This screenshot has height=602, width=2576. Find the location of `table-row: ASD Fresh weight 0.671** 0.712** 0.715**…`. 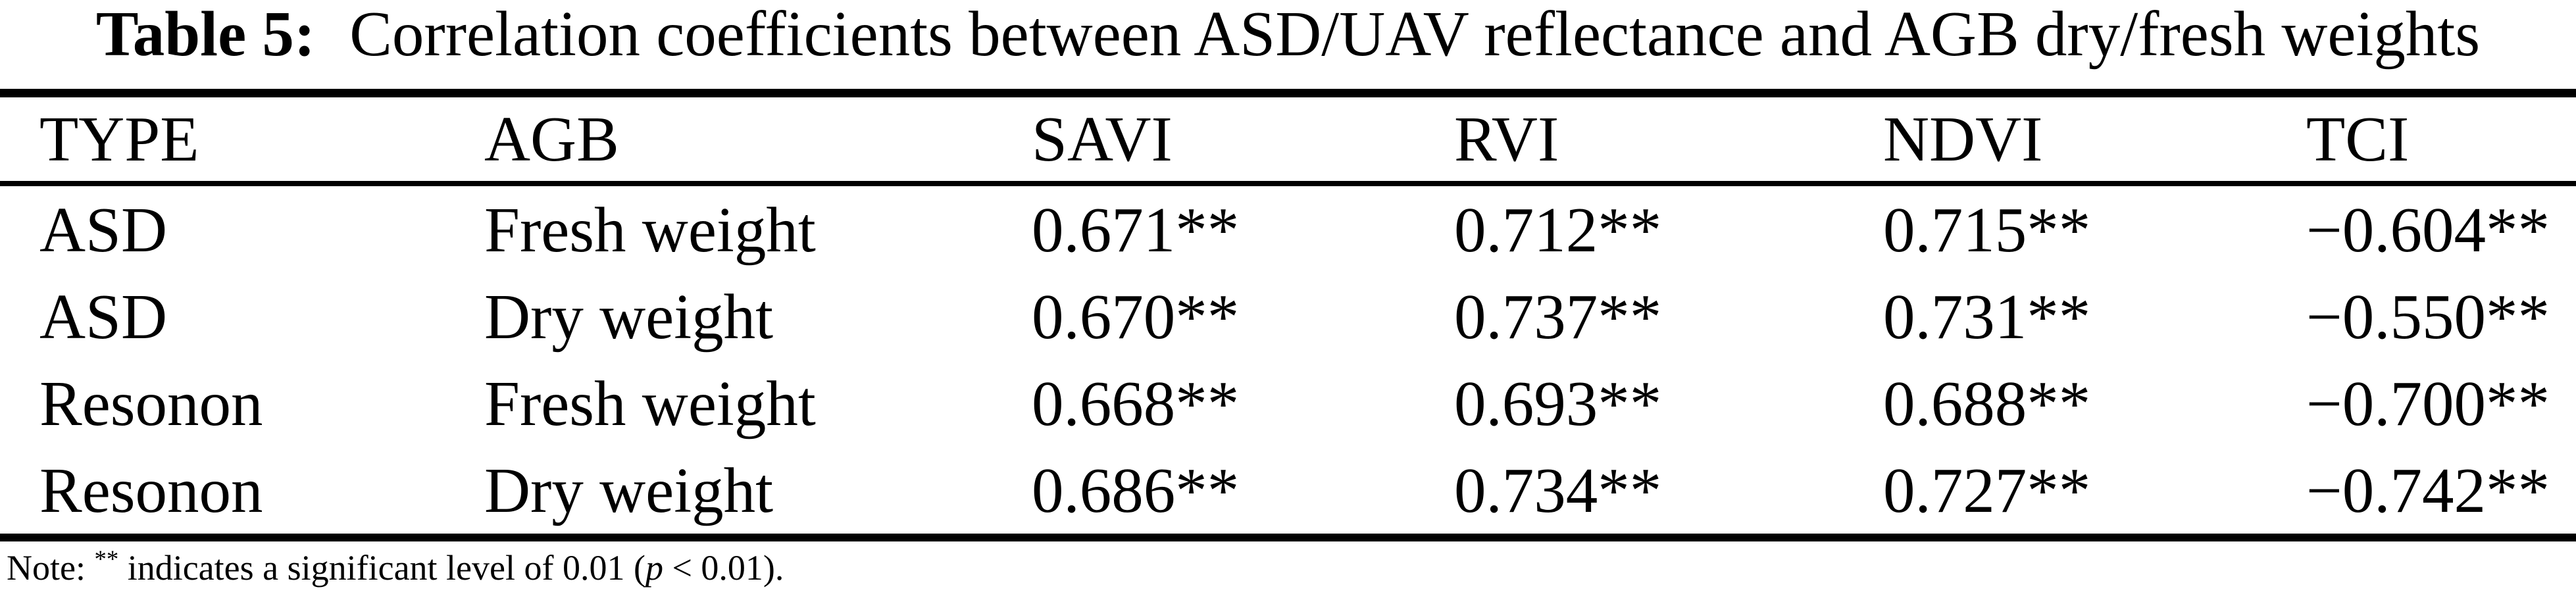

table-row: ASD Fresh weight 0.671** 0.712** 0.715**… is located at coordinates (1288, 228).